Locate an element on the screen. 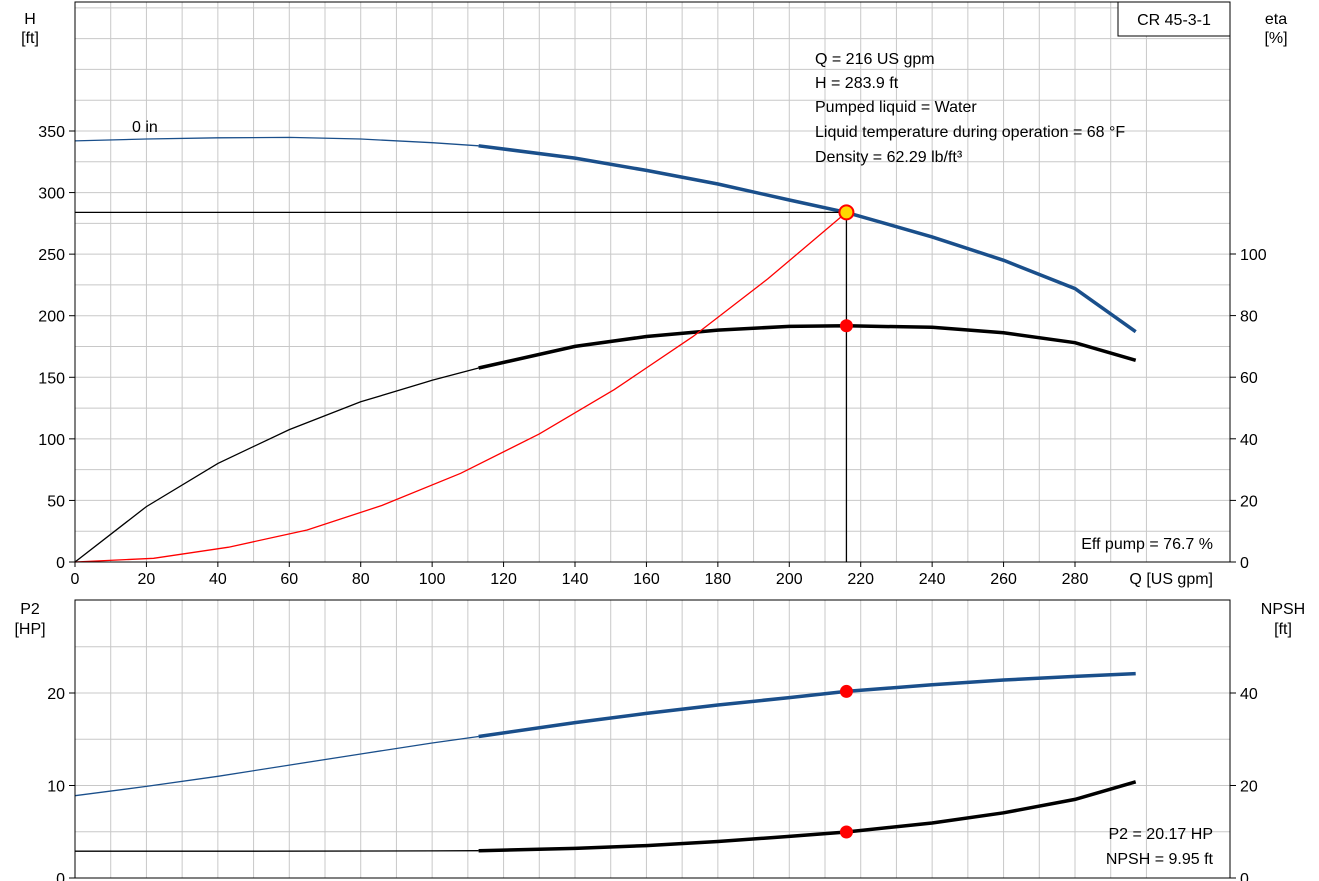 Image resolution: width=1319 pixels, height=881 pixels. bottom-series-black-thick is located at coordinates (807, 816).